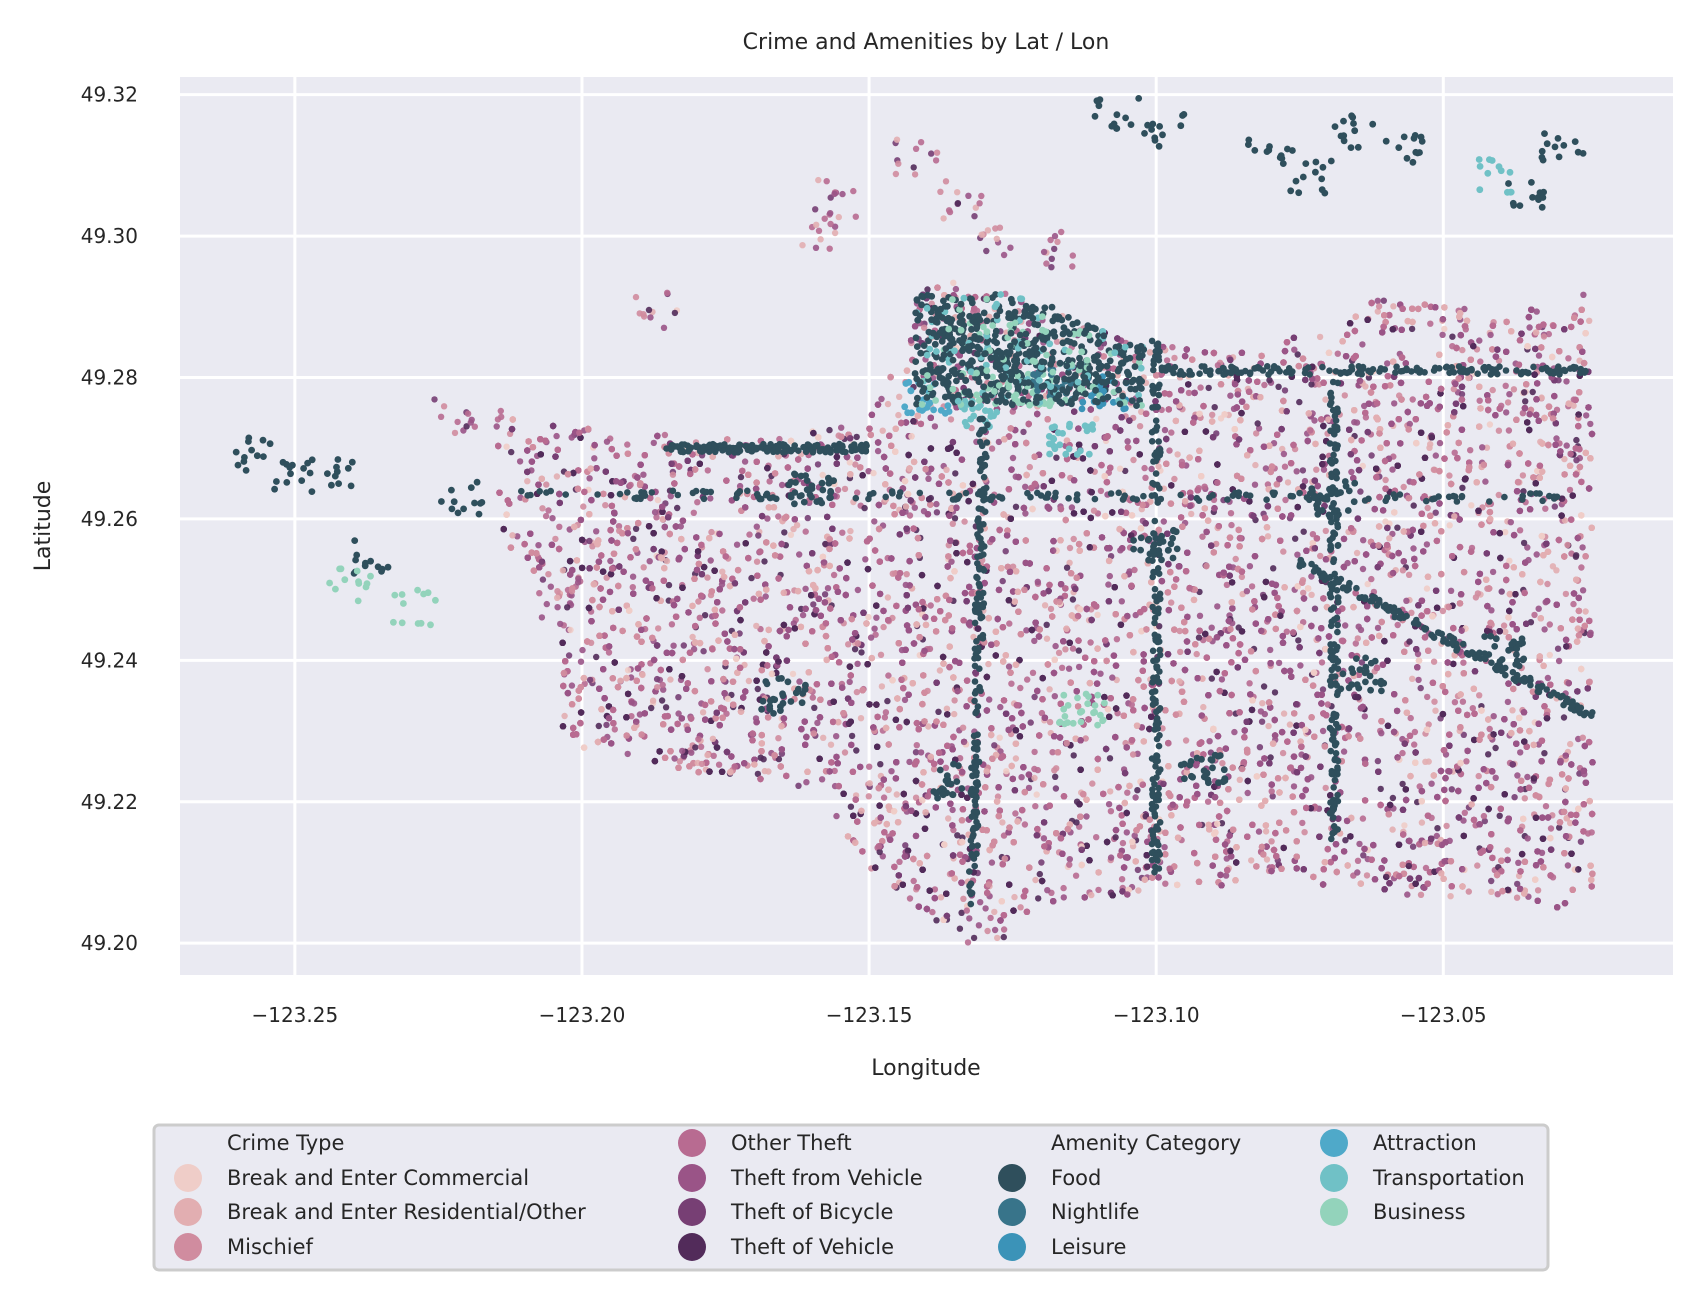  What do you see at coordinates (926, 42) in the screenshot?
I see `chart-title: Crime and Amenities by Lat / Lon` at bounding box center [926, 42].